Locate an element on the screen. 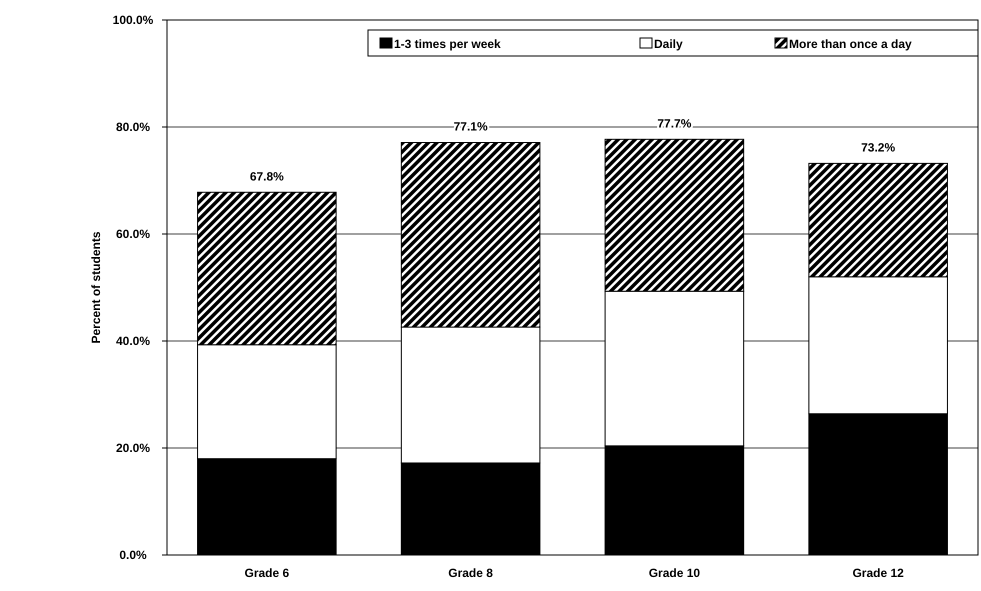 This screenshot has width=981, height=591. x-tick-label: Grade 10 is located at coordinates (674, 573).